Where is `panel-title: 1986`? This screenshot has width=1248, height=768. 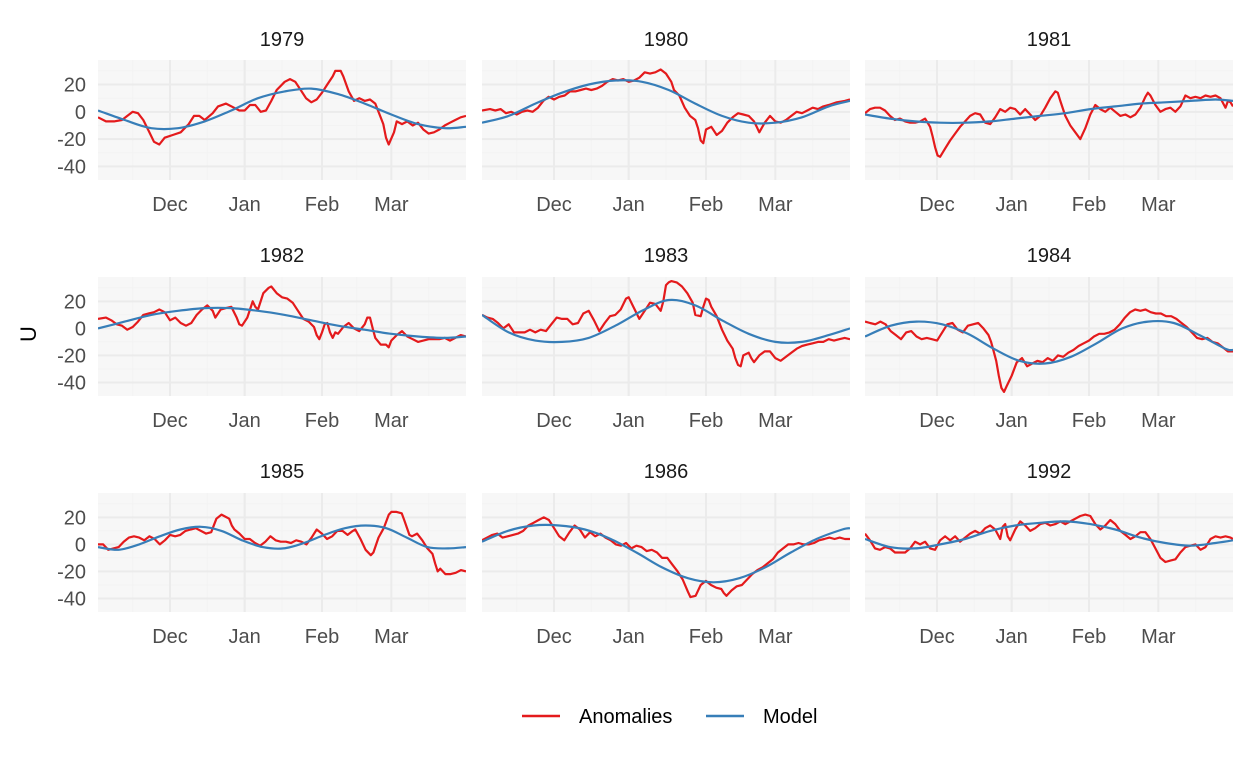
panel-title: 1986 is located at coordinates (666, 472).